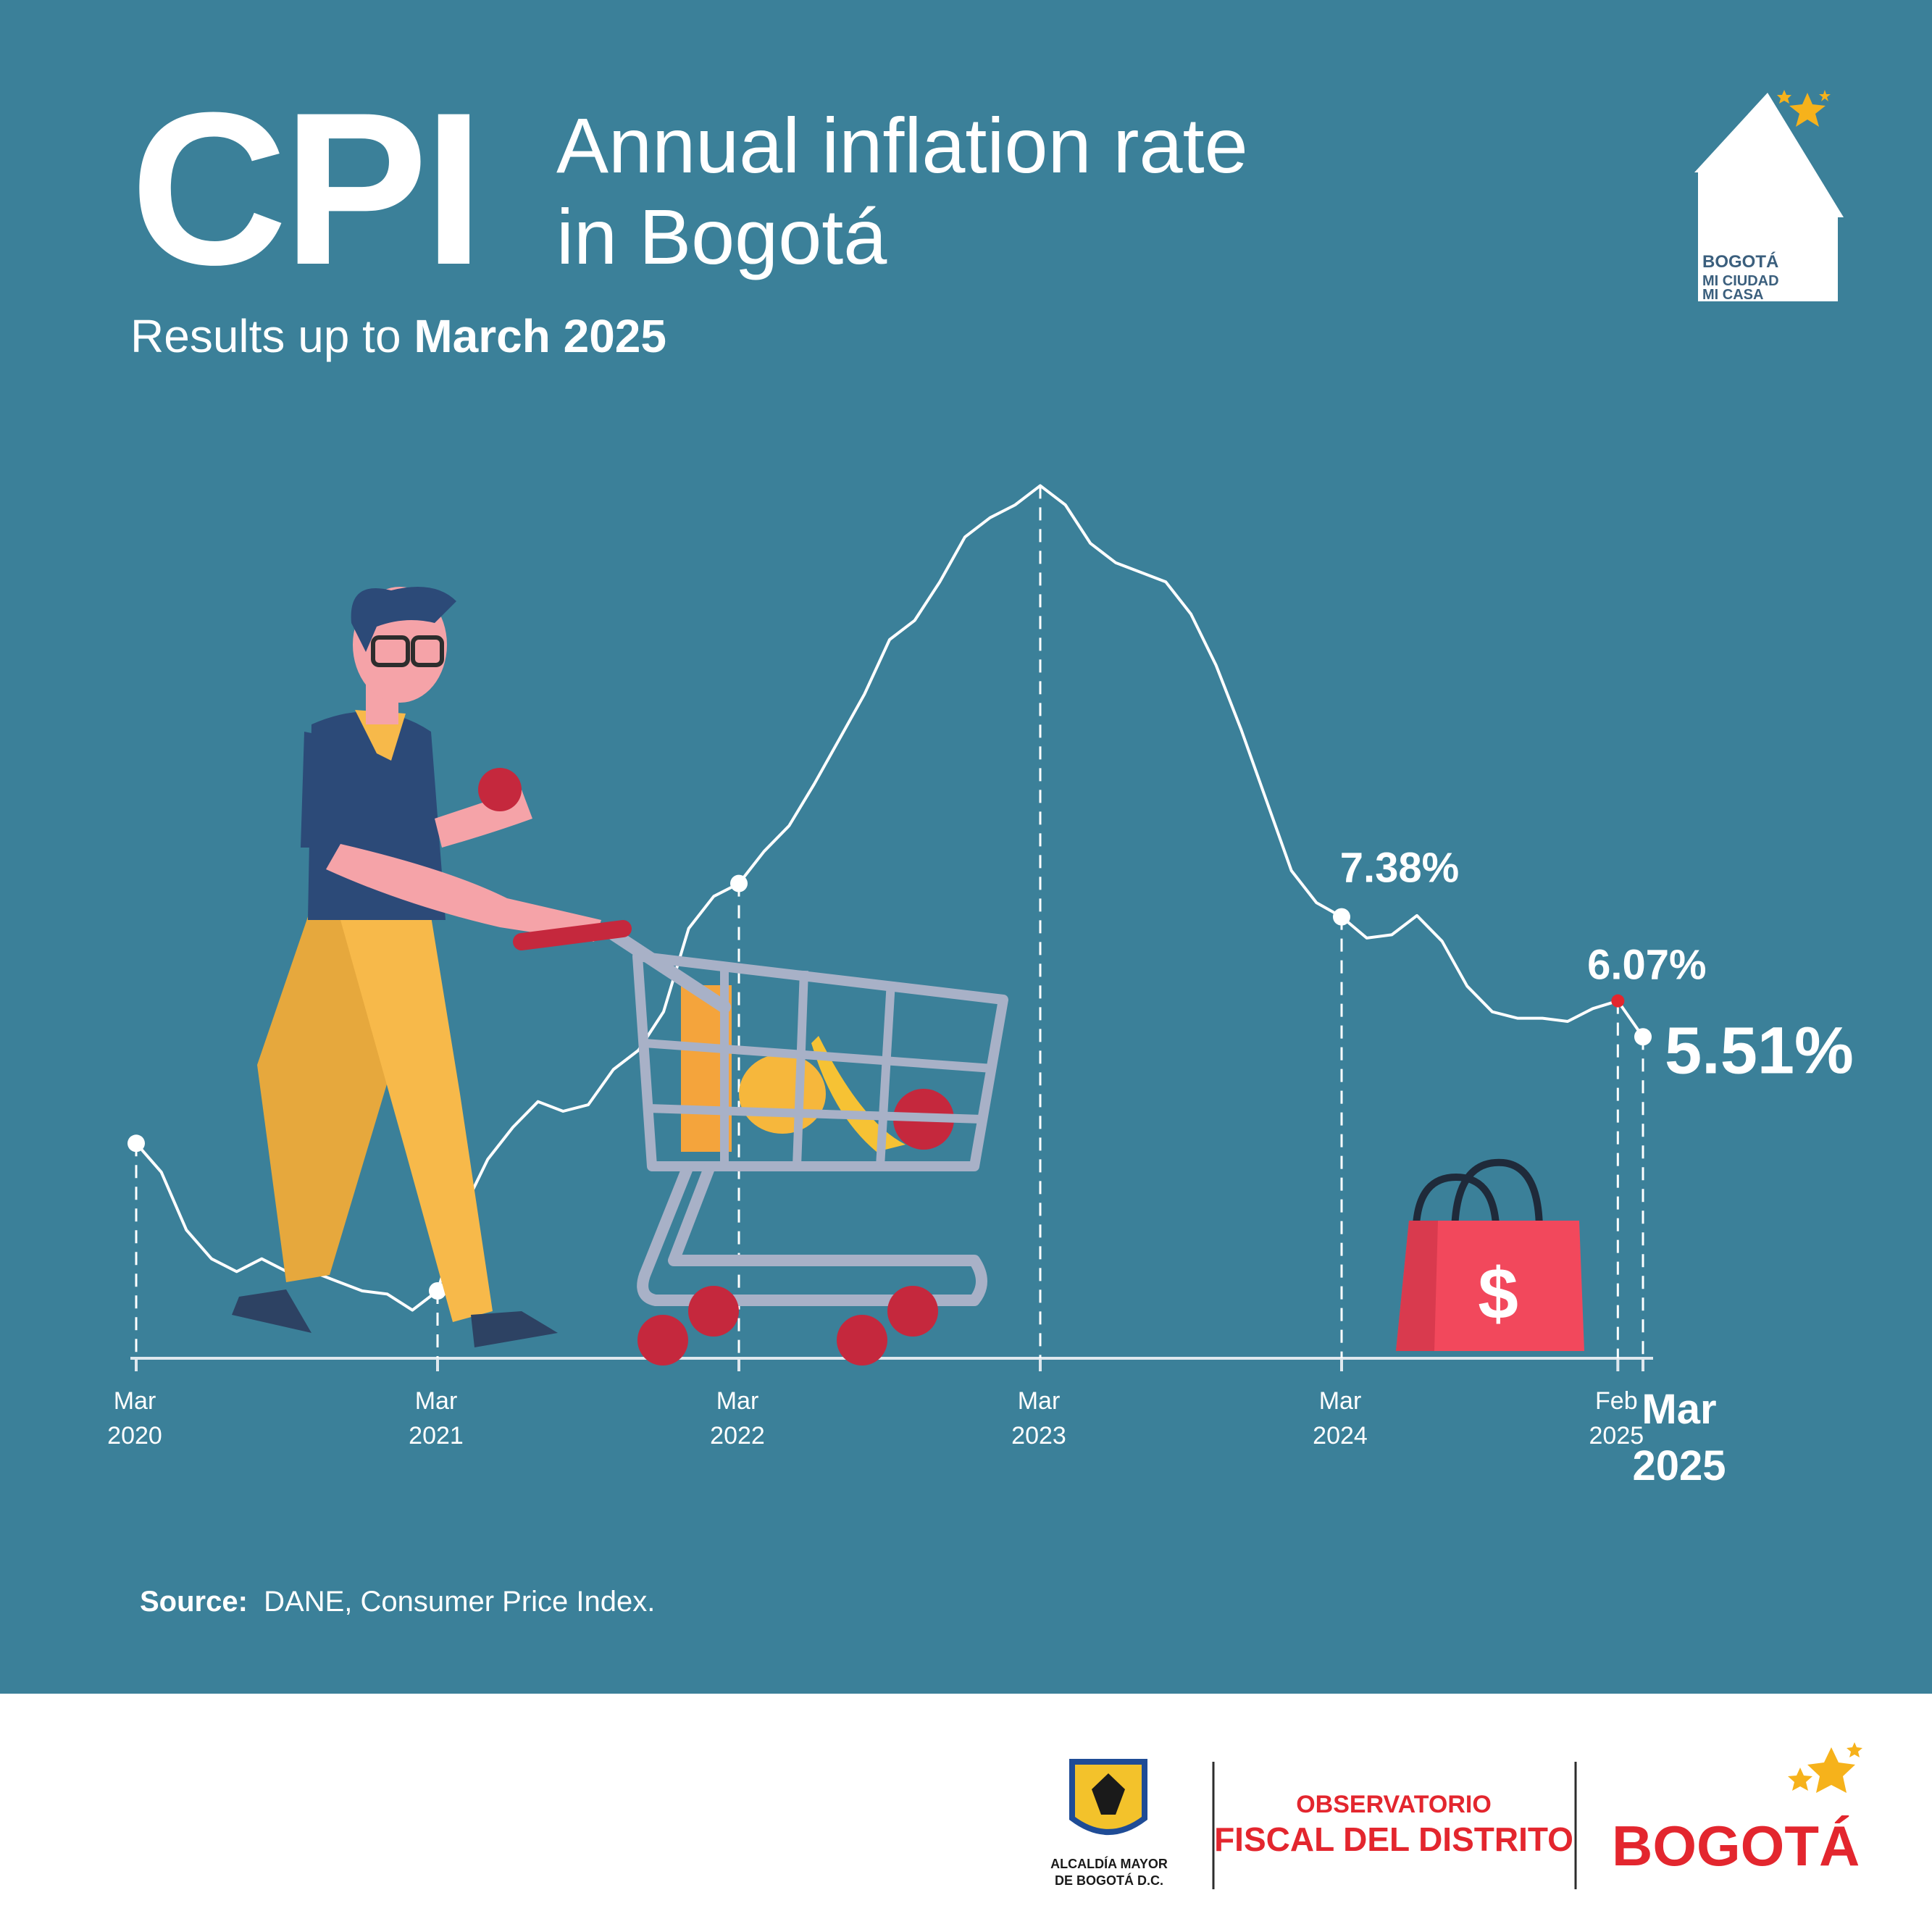 This screenshot has height=1932, width=1932. What do you see at coordinates (1759, 1050) in the screenshot?
I see `value-label: 5.51%` at bounding box center [1759, 1050].